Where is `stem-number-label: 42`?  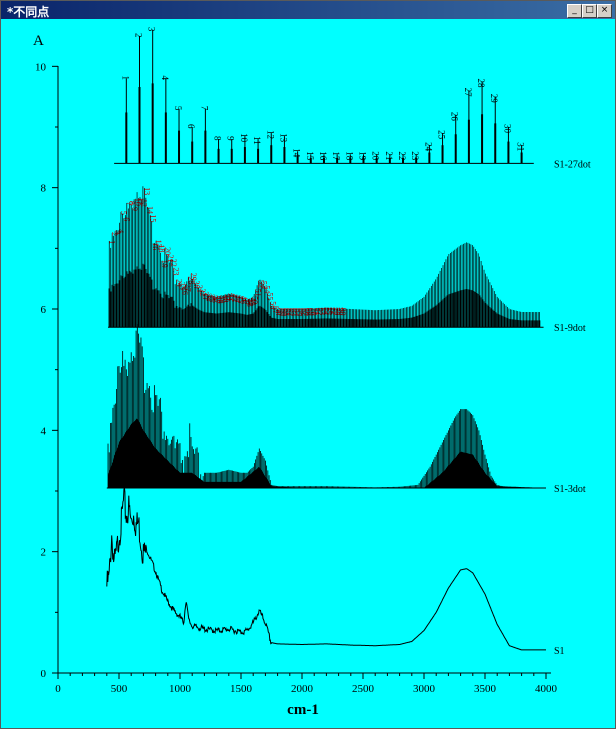 stem-number-label: 42 is located at coordinates (231, 297).